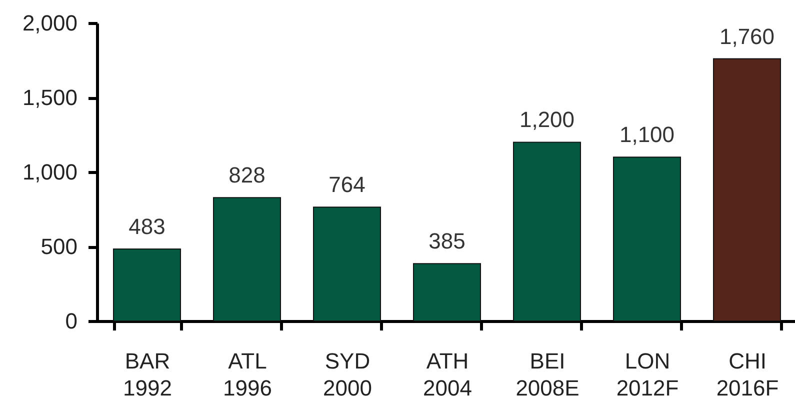 Image resolution: width=795 pixels, height=404 pixels. Describe the element at coordinates (147, 374) in the screenshot. I see `x-tick-label: BAR 1992` at that location.